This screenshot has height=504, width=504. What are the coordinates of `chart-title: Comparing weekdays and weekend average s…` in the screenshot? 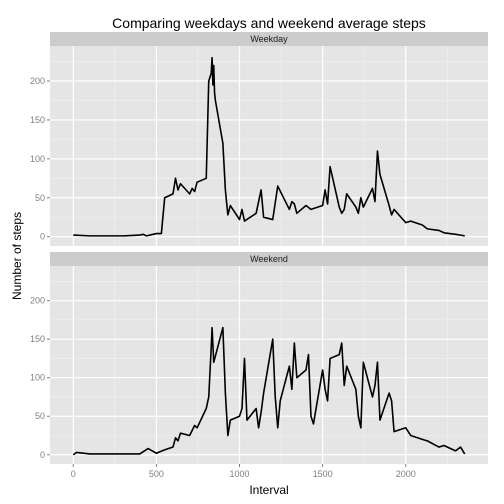 It's located at (269, 23).